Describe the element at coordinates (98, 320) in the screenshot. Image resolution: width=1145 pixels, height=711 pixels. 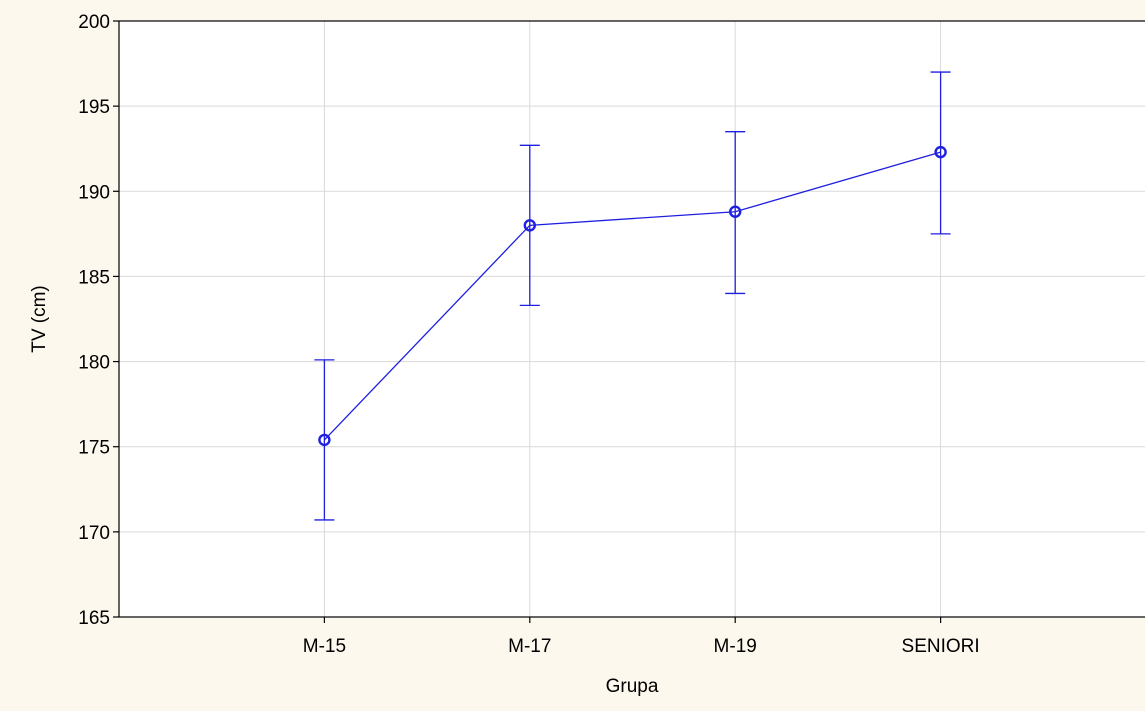
I see `y-axis-ticks: 165 170 175 180 185 190 195 200` at that location.